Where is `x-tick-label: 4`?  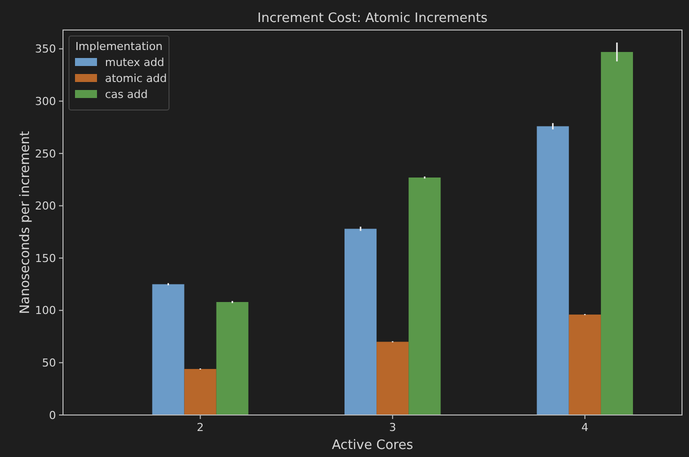
x-tick-label: 4 is located at coordinates (584, 427).